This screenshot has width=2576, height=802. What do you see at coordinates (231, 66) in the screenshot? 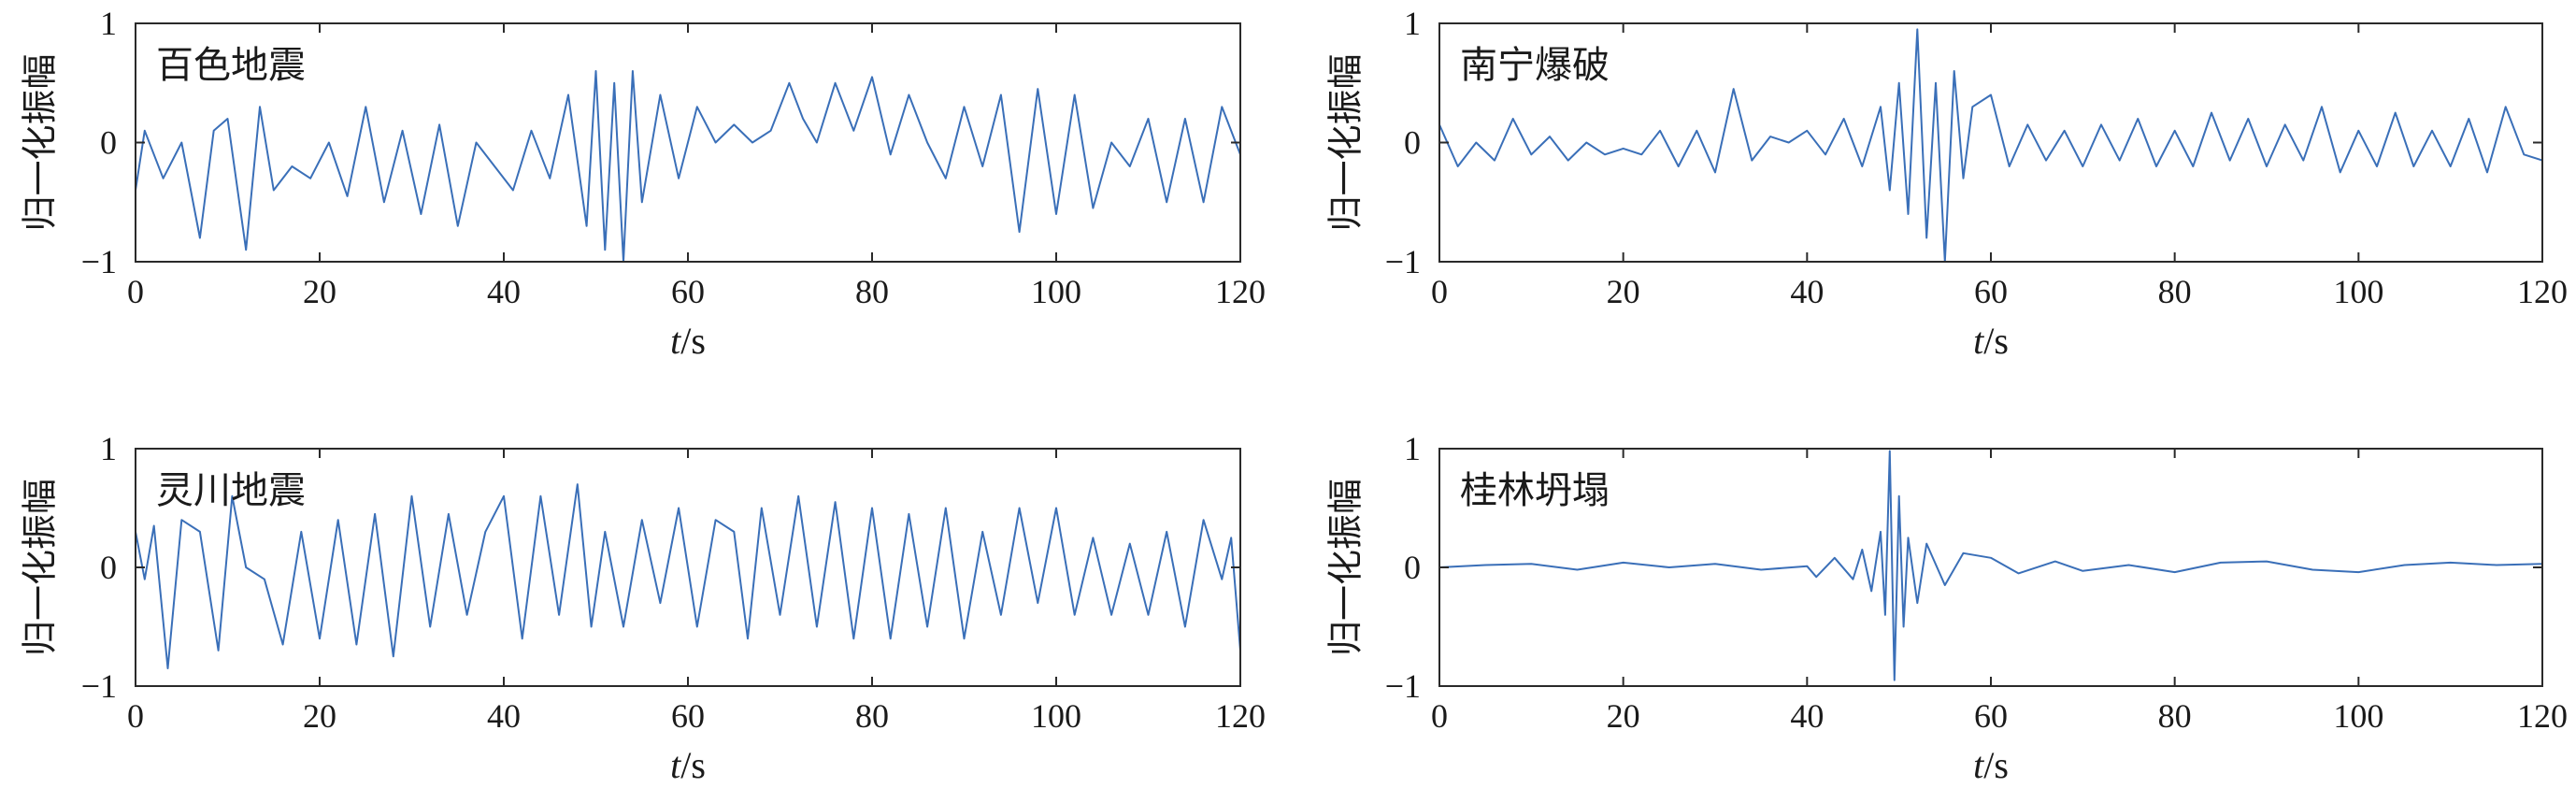
I see `panel-title: 百色地震` at bounding box center [231, 66].